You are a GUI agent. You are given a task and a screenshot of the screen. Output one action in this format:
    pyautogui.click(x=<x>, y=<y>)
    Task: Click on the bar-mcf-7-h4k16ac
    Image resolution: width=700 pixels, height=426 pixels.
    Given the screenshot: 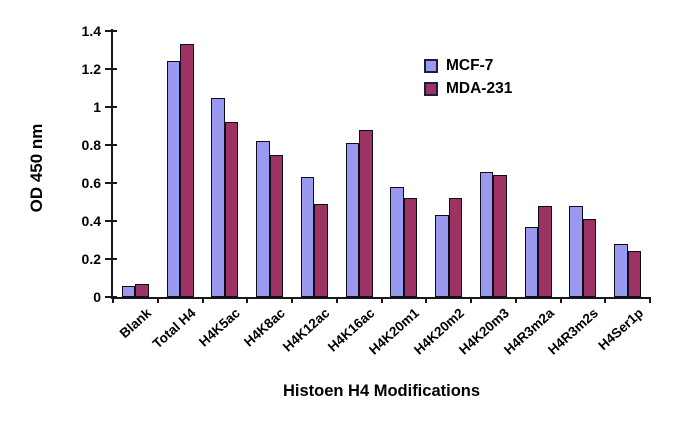 What is the action you would take?
    pyautogui.click(x=352, y=220)
    